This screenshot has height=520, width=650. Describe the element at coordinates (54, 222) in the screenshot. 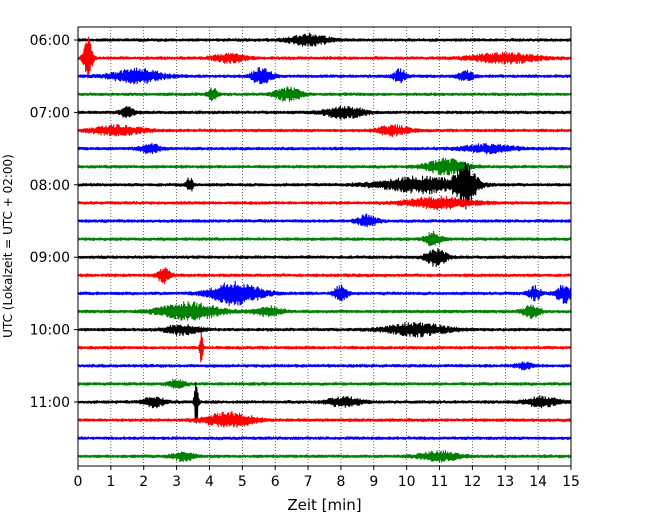

I see `y-axis-ticks: 06:00 07:00 08:00 09:00 10:00 11:00` at that location.